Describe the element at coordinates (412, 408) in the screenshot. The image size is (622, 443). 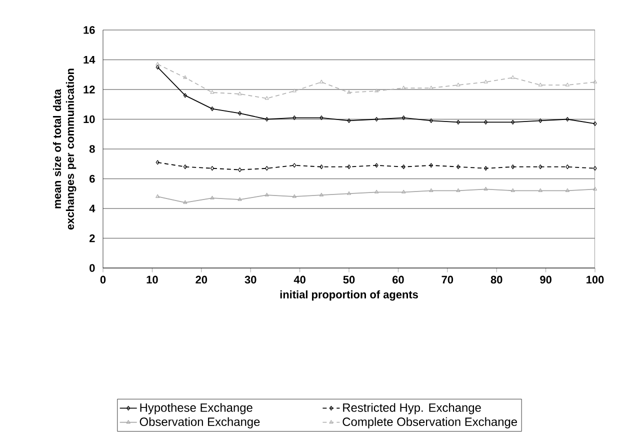
I see `legend-label: Restricted Hyp. Exchange` at that location.